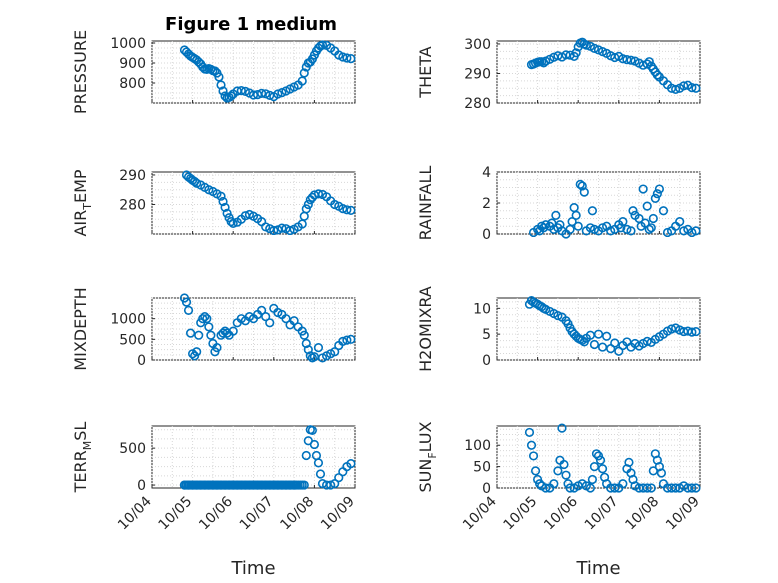 This screenshot has height=583, width=778. I want to click on y-tick-label: 900, so click(132, 64).